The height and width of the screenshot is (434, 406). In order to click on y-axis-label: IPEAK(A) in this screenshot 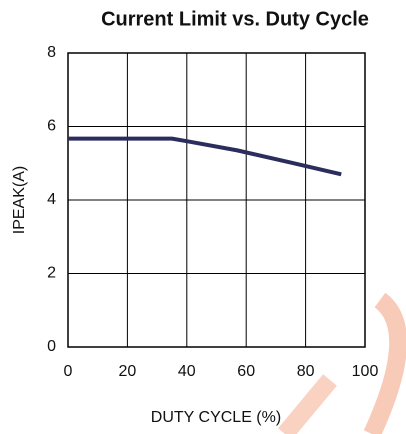, I will do `click(19, 200)`.